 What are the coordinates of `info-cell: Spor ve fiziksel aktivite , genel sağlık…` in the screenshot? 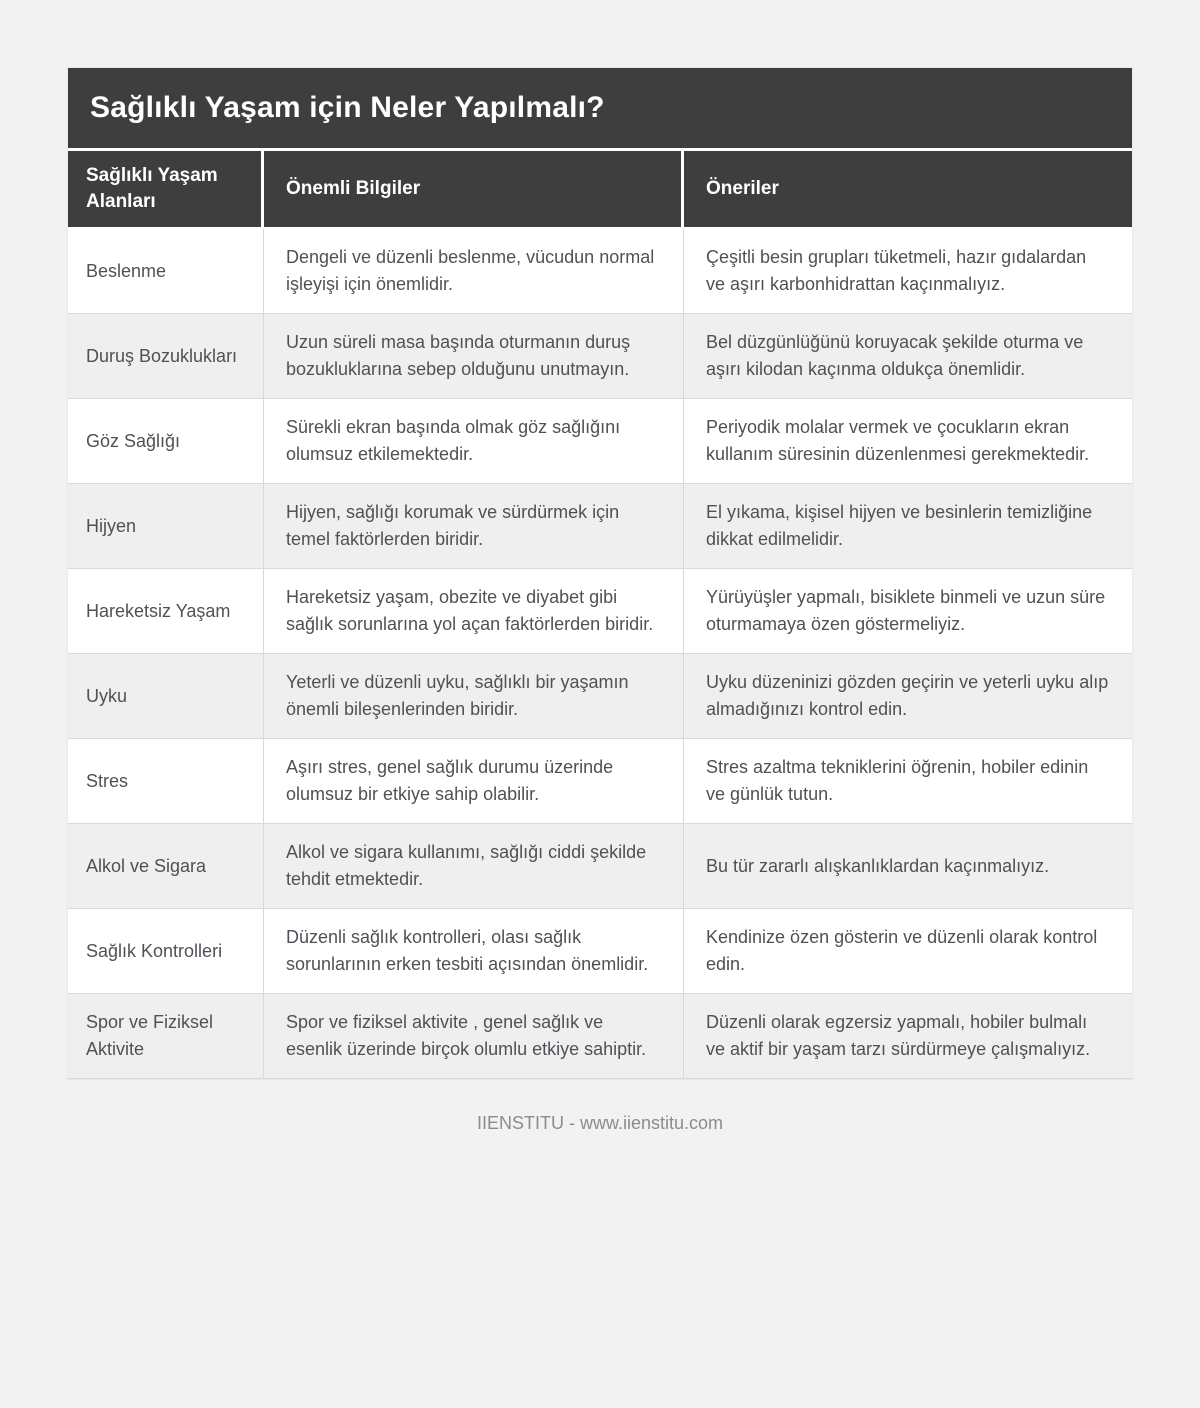 It's located at (474, 1036).